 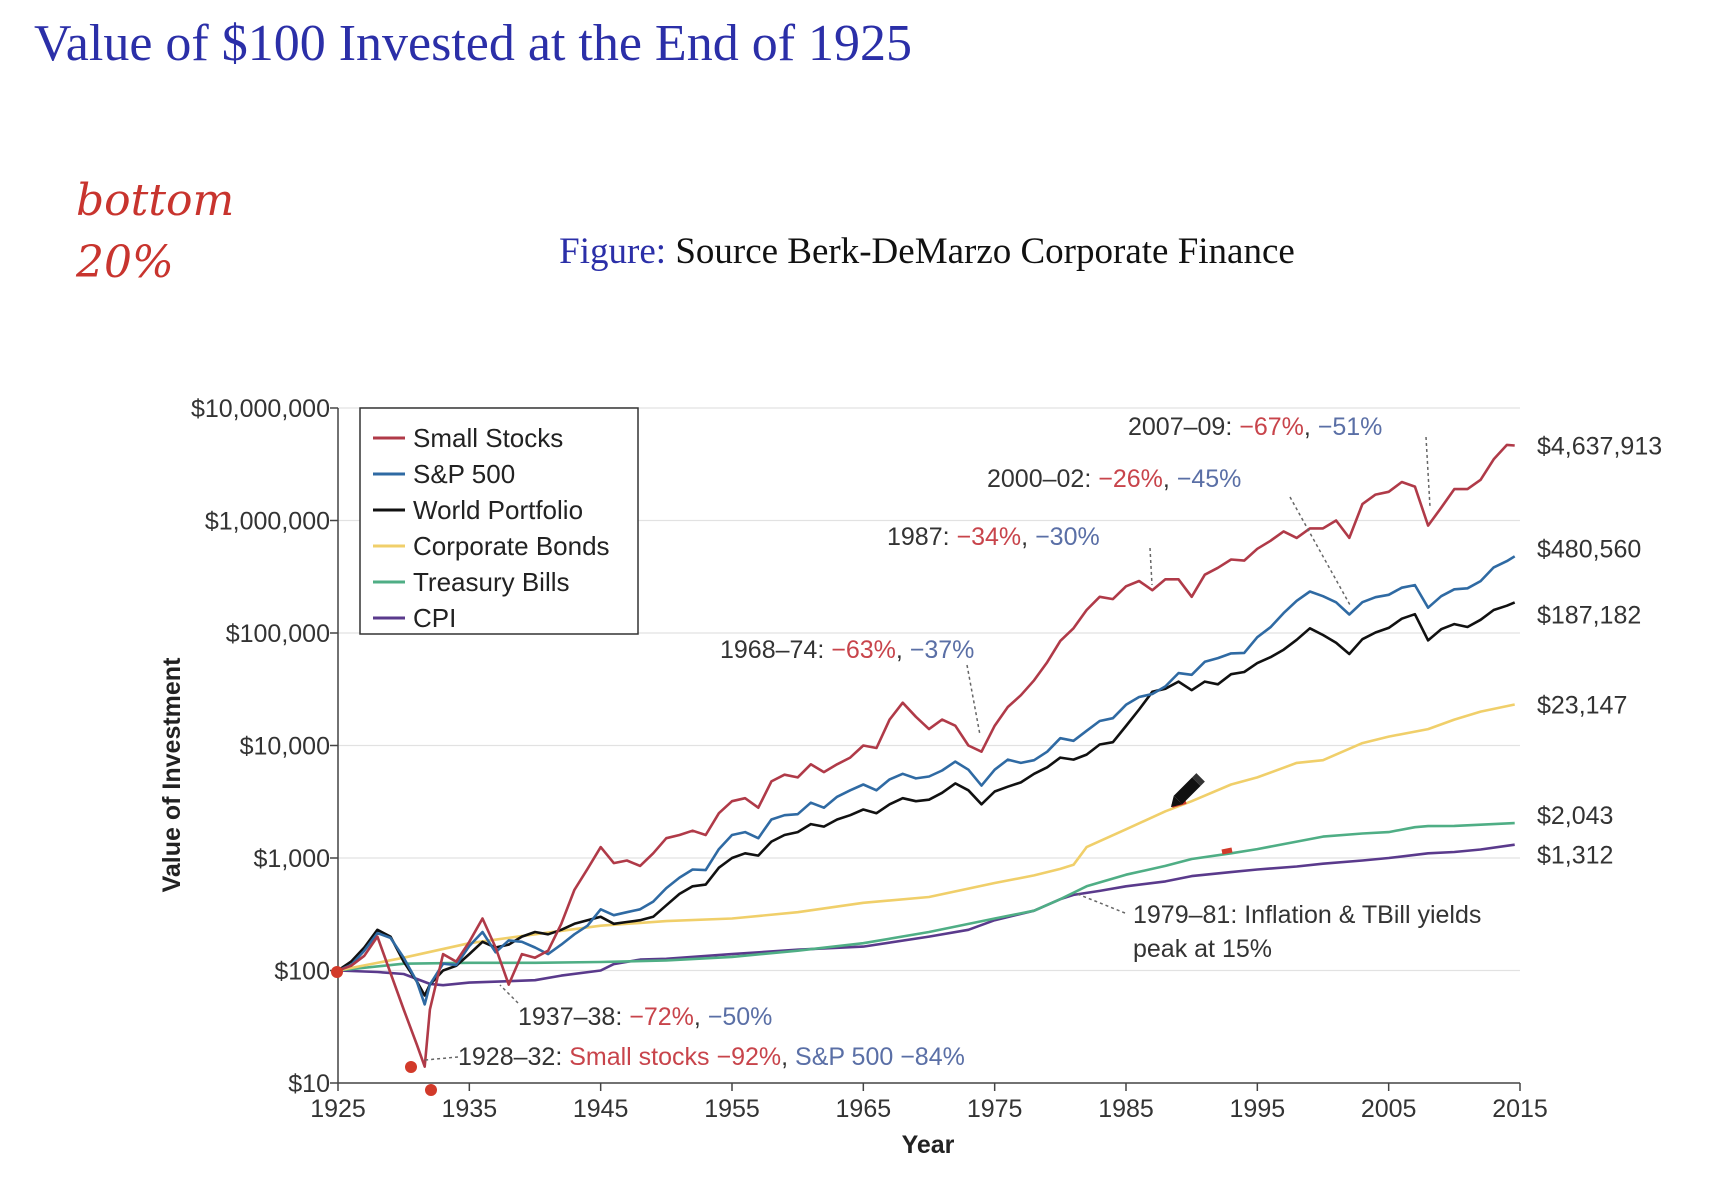 What do you see at coordinates (973, 700) in the screenshot?
I see `leader-1968` at bounding box center [973, 700].